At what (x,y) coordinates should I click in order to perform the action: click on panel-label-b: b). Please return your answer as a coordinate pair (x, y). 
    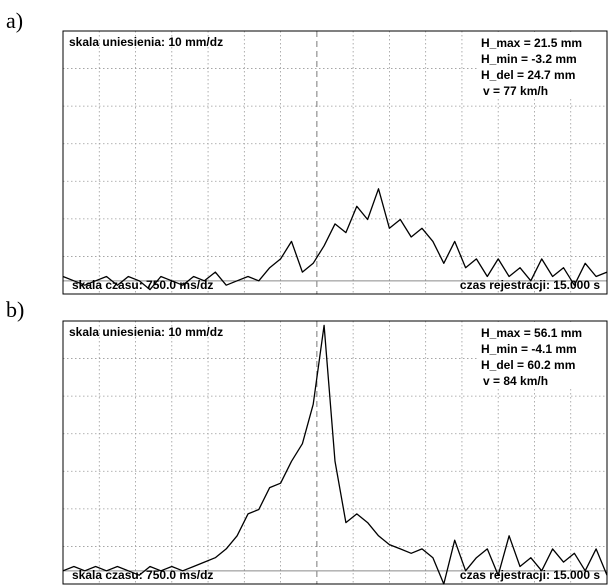
    Looking at the image, I should click on (15, 309).